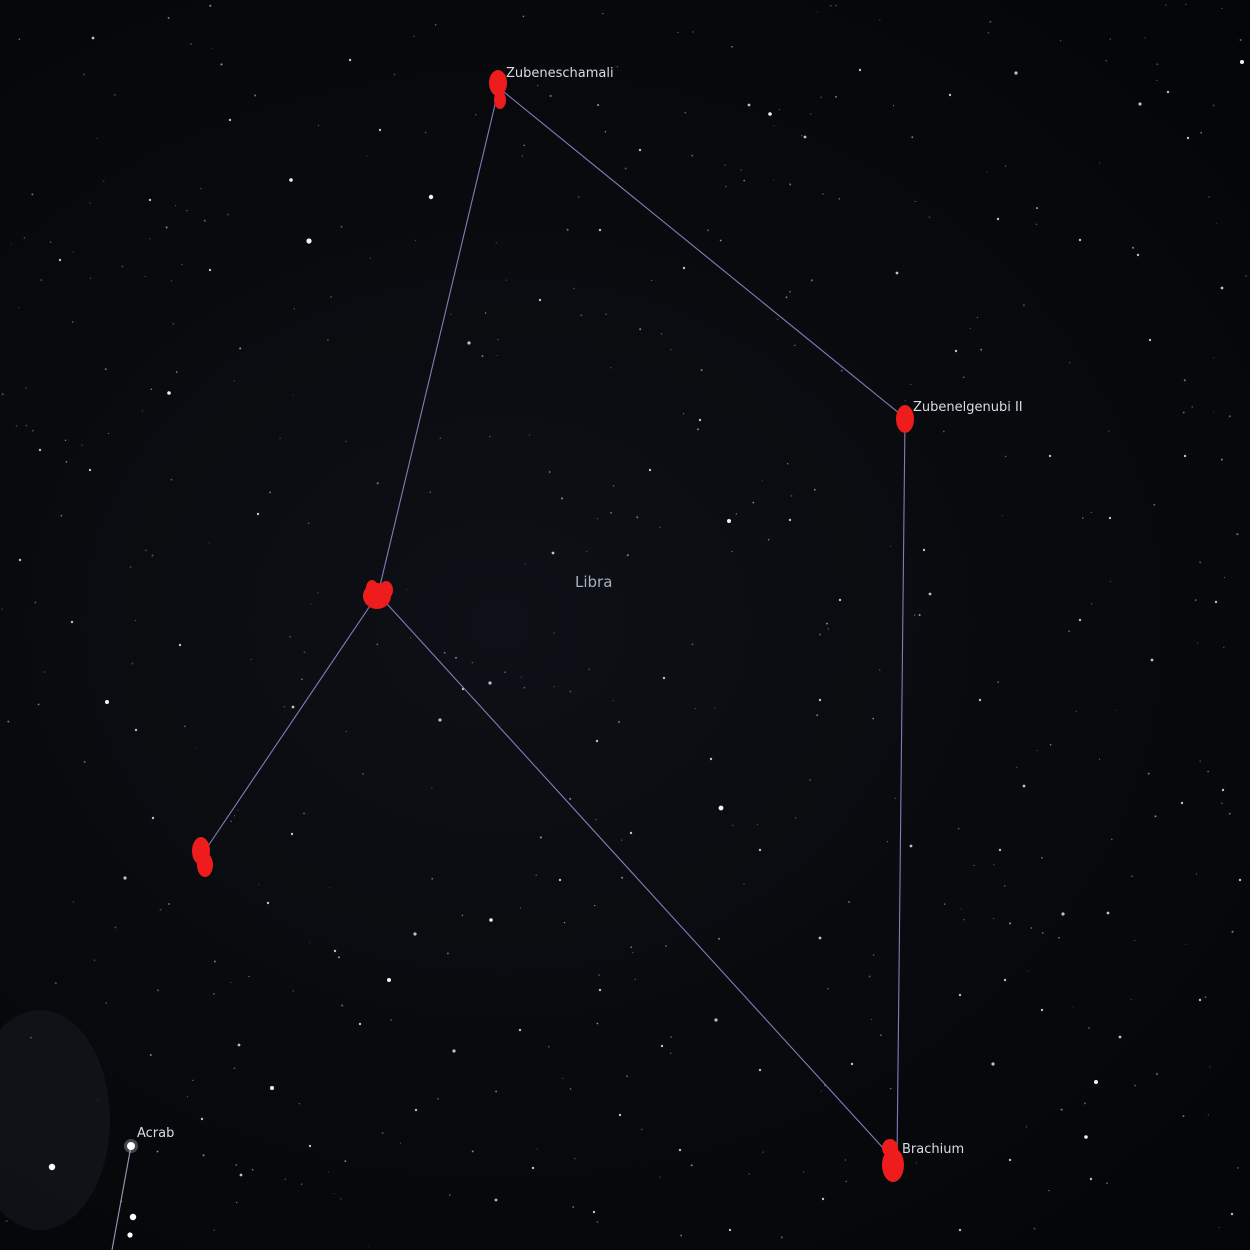 The image size is (1250, 1250). What do you see at coordinates (155, 1133) in the screenshot?
I see `label-acrab: Acrab` at bounding box center [155, 1133].